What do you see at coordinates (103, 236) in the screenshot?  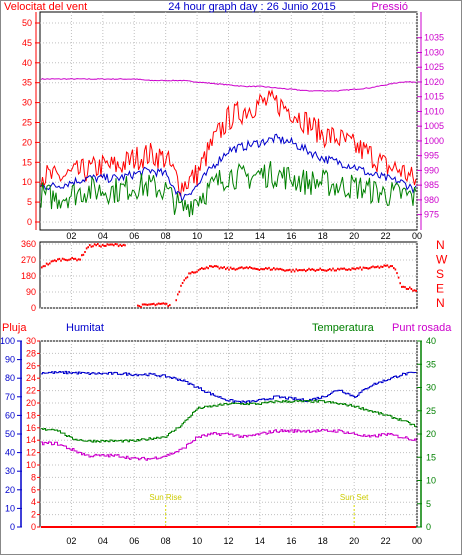 I see `wind-time-tick-label: 04` at bounding box center [103, 236].